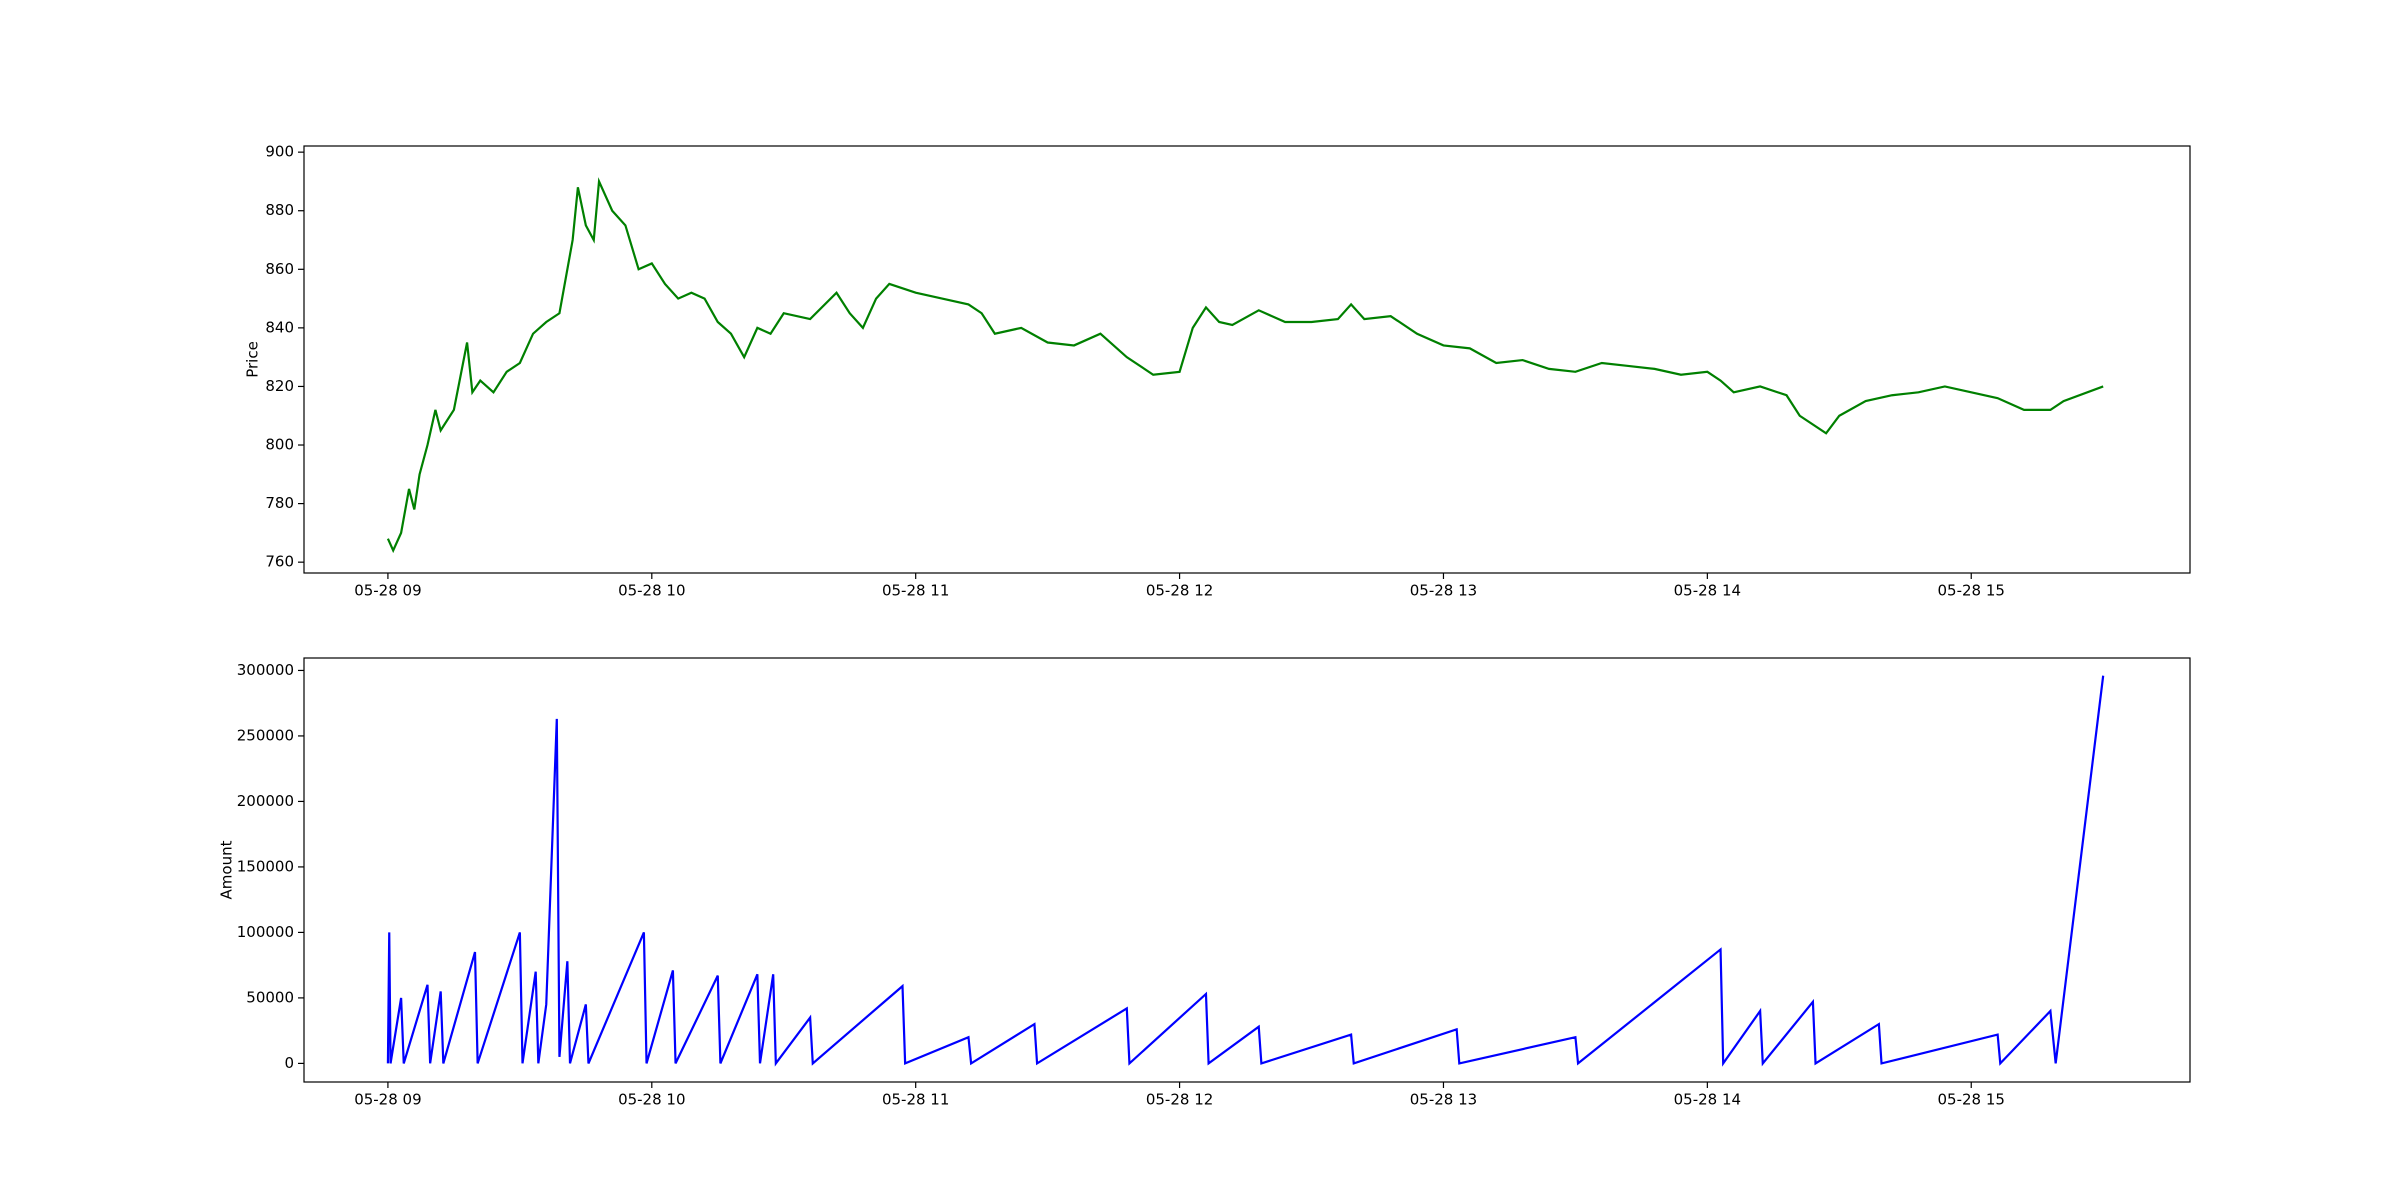 This screenshot has height=1200, width=2400. Describe the element at coordinates (227, 869) in the screenshot. I see `y-axis-label: Amount` at that location.